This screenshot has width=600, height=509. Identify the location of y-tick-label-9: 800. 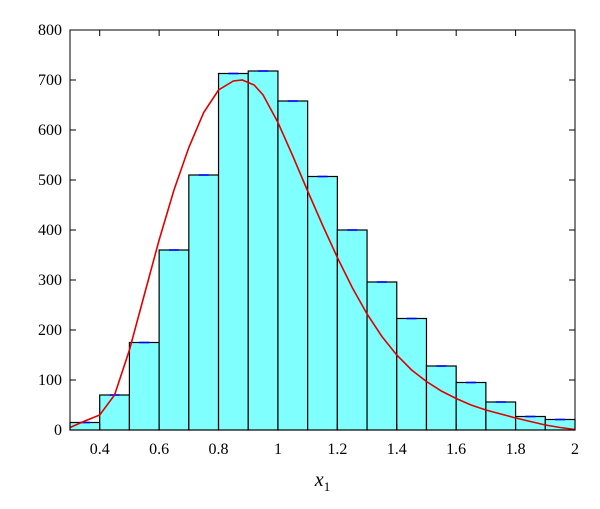
(50, 30).